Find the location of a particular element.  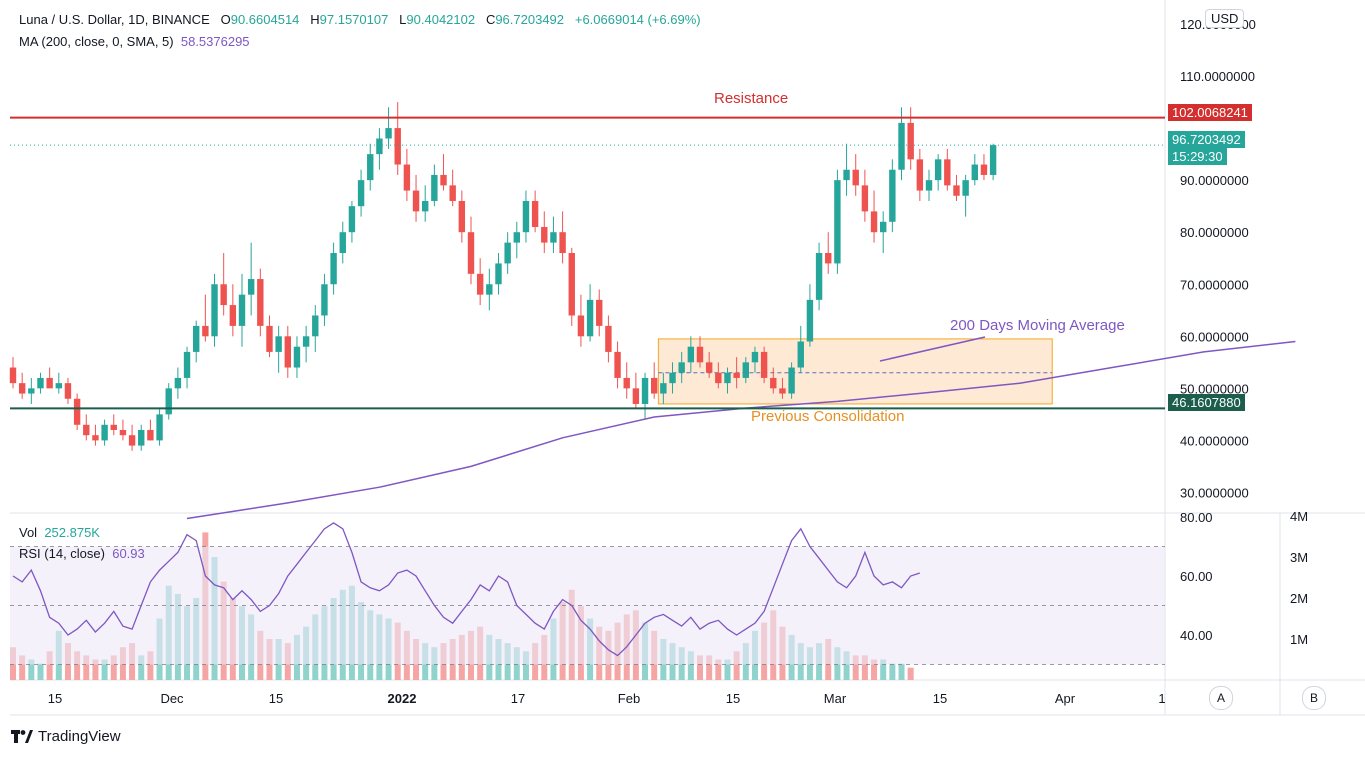

rsi-legend: RSI (14, close) 60.93 is located at coordinates (82, 553).